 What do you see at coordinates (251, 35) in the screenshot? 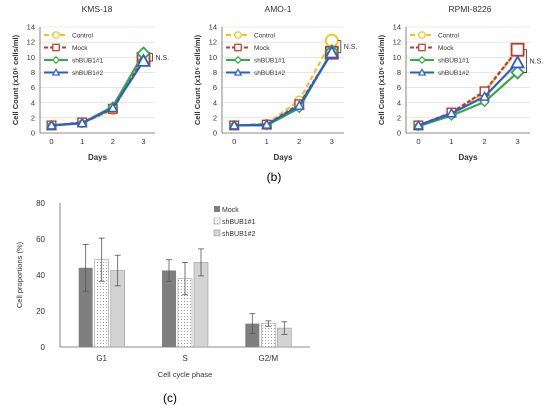
I see `legend-item-control: Control` at bounding box center [251, 35].